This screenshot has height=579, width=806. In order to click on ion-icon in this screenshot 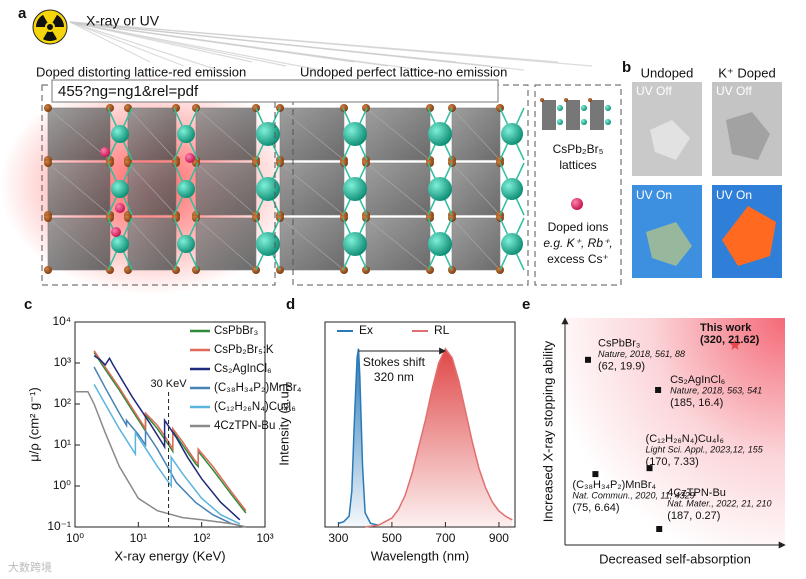, I will do `click(577, 204)`.